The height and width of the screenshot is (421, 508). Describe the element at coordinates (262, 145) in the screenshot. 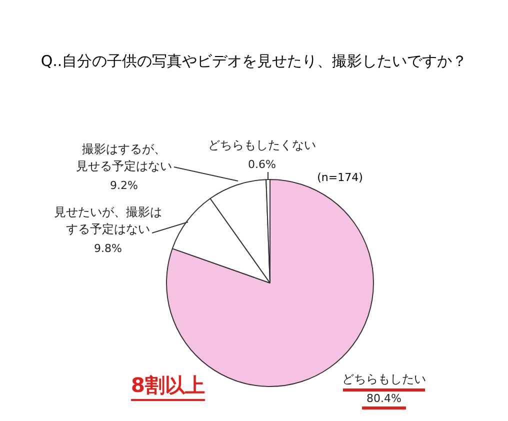

I see `slice-label: どちらもしたくない` at that location.